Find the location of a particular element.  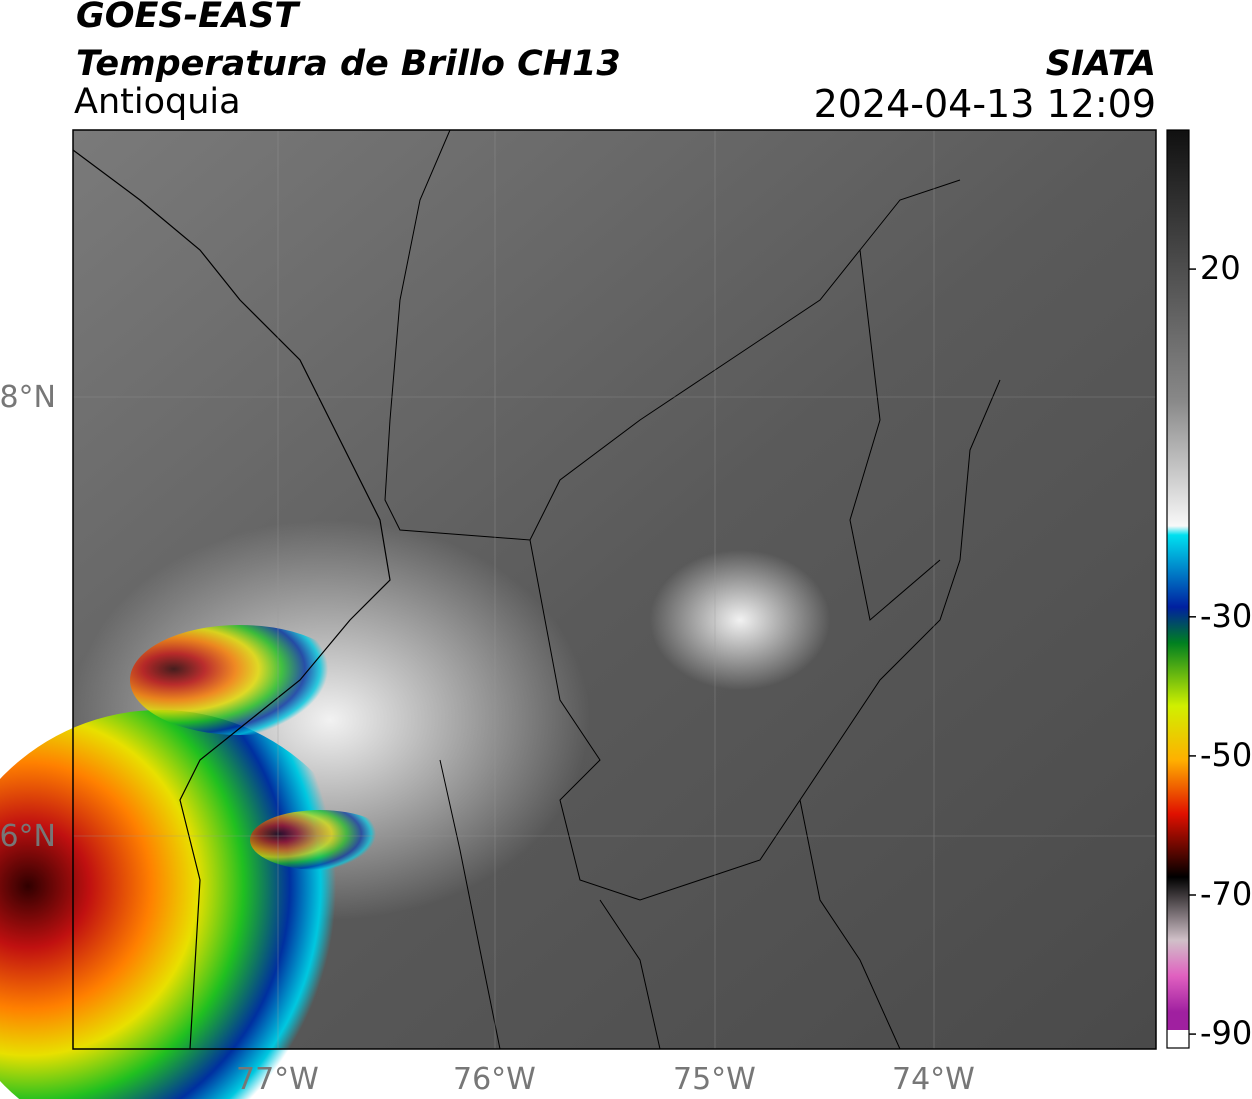

lat-label: 8°N is located at coordinates (28, 397).